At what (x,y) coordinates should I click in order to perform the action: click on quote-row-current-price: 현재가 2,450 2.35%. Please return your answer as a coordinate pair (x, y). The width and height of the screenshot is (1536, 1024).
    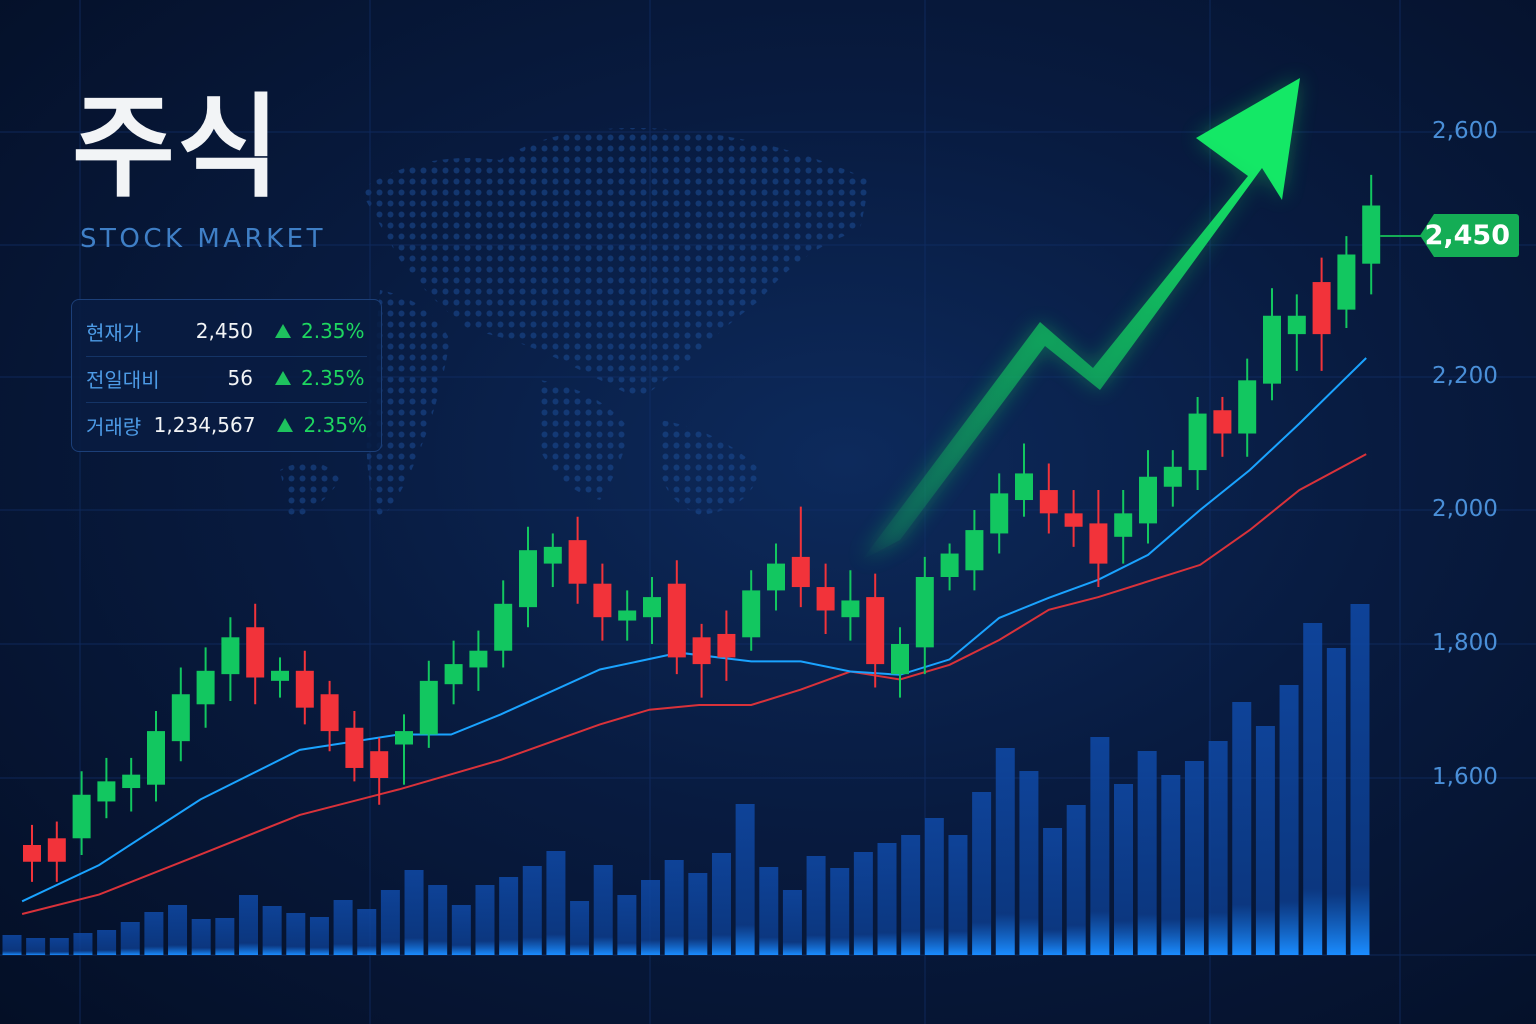
    Looking at the image, I should click on (226, 331).